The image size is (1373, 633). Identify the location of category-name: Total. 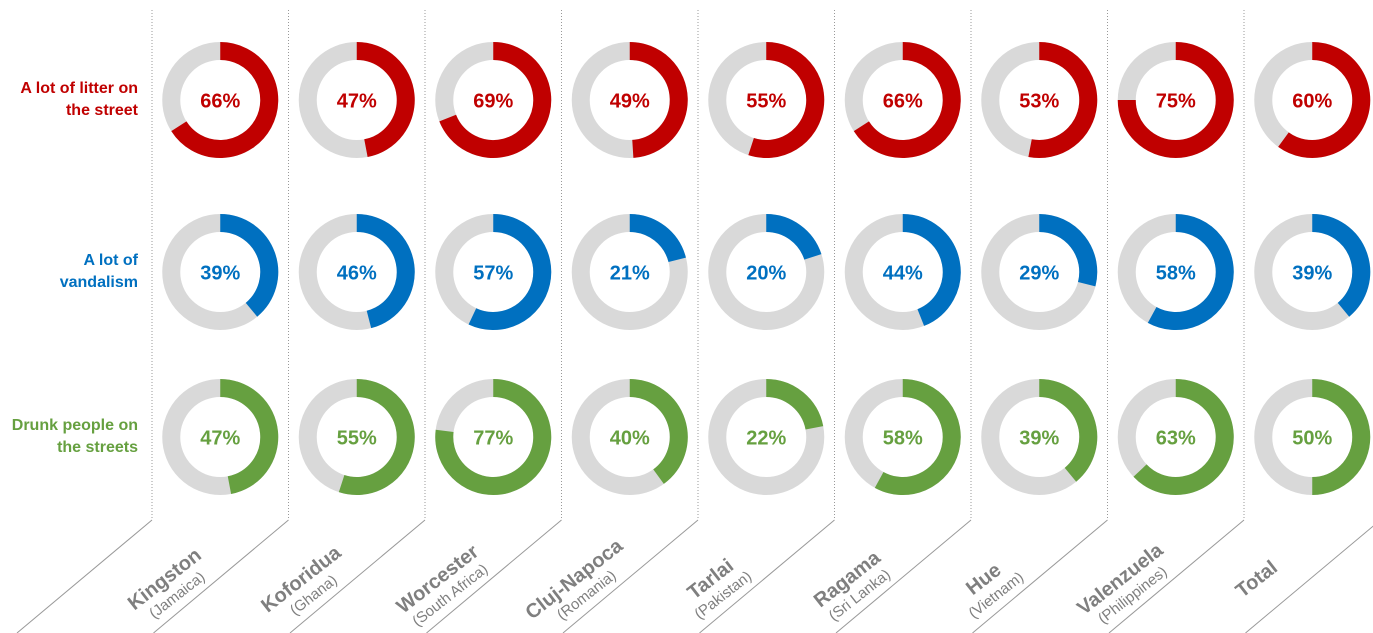
(1257, 580).